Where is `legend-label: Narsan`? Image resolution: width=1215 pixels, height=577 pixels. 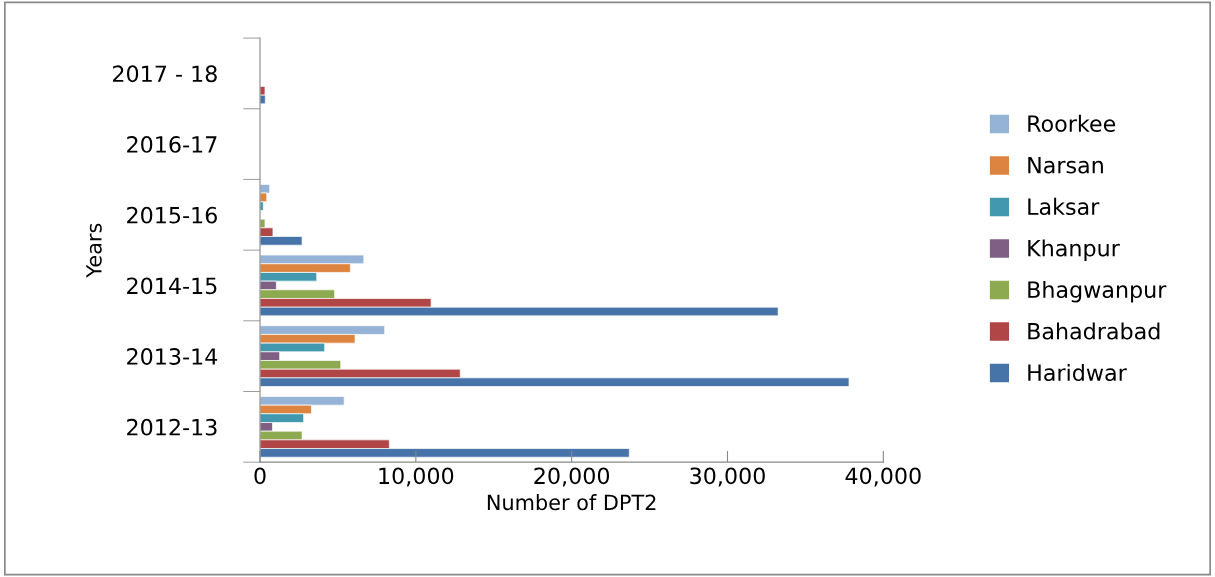
legend-label: Narsan is located at coordinates (1065, 165).